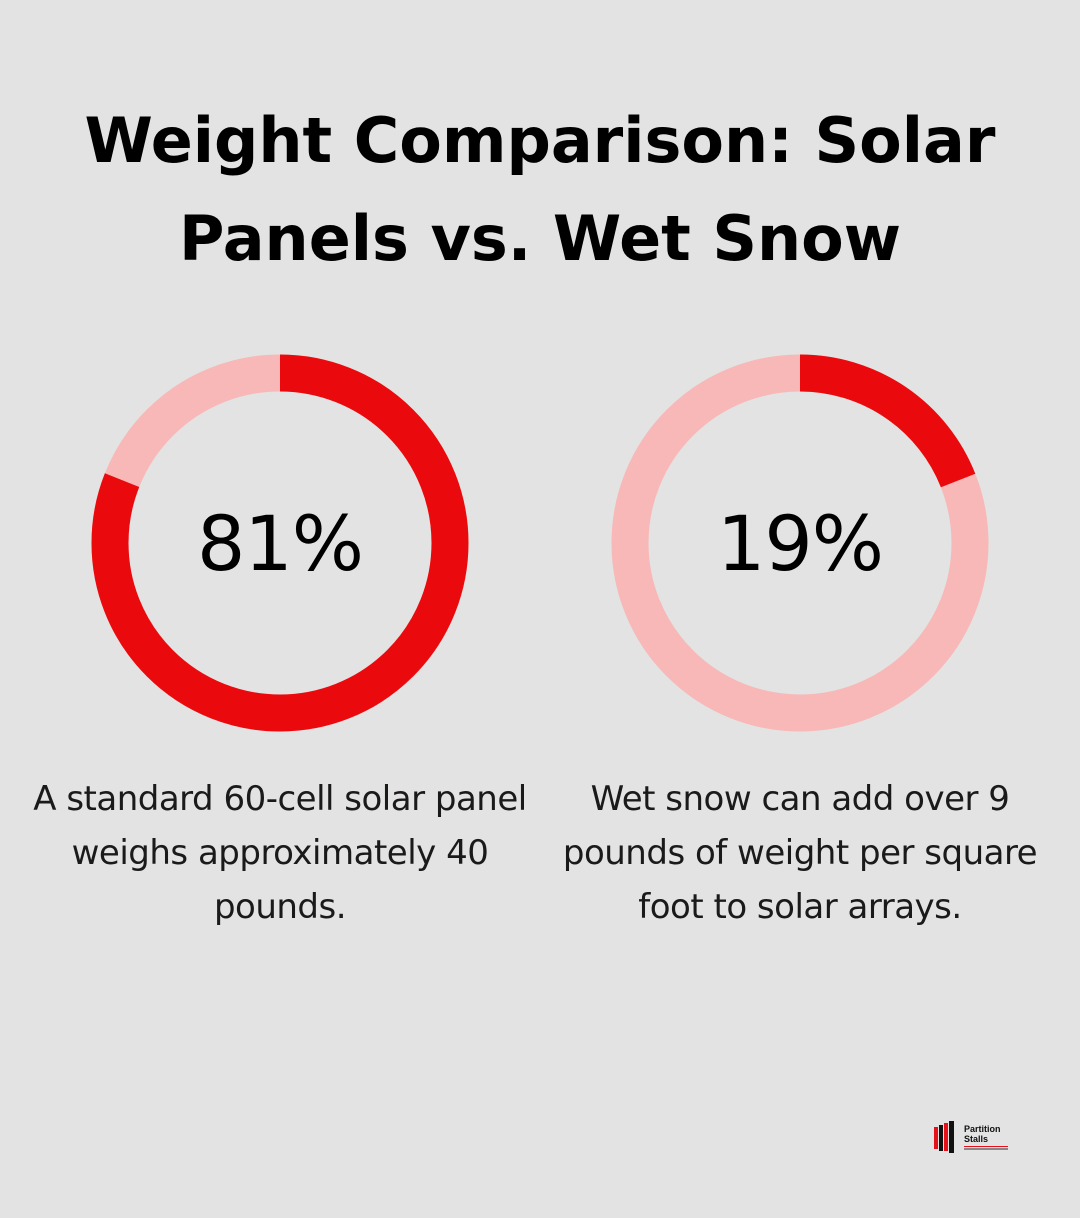  What do you see at coordinates (540, 238) in the screenshot?
I see `chart-title-line-2: Panels vs. Wet Snow` at bounding box center [540, 238].